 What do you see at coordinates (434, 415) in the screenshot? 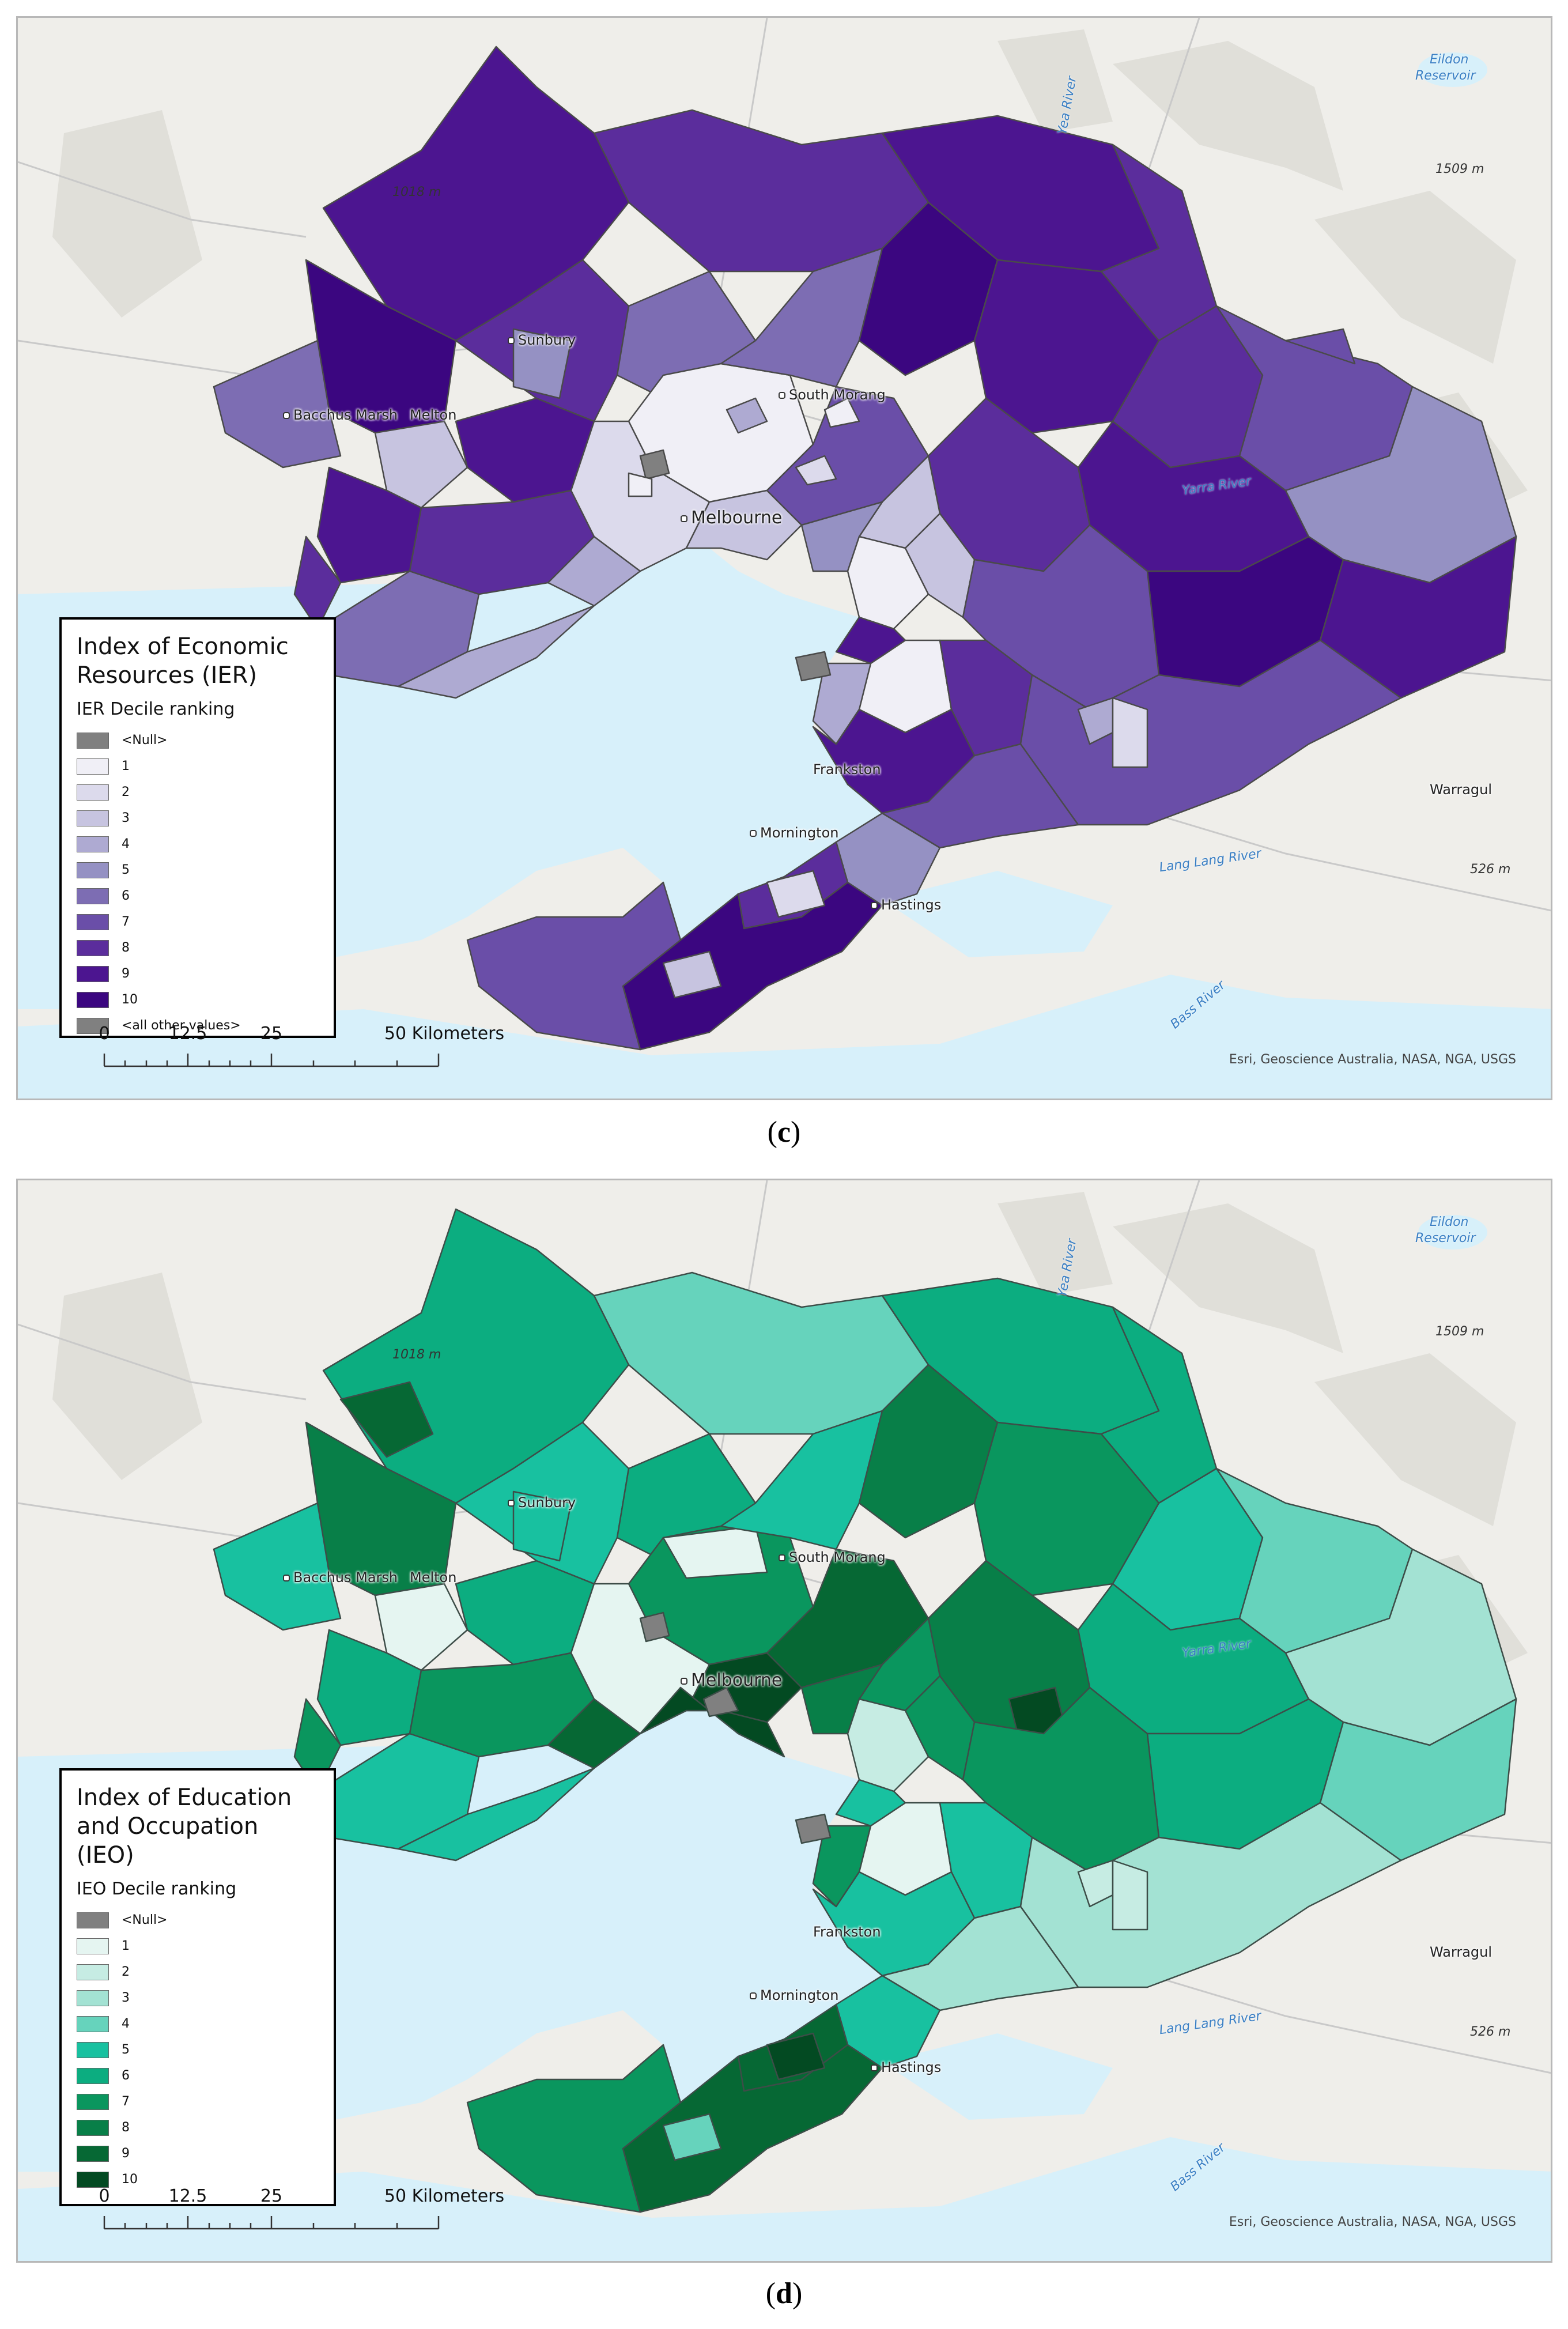
I see `place-label: Melton` at bounding box center [434, 415].